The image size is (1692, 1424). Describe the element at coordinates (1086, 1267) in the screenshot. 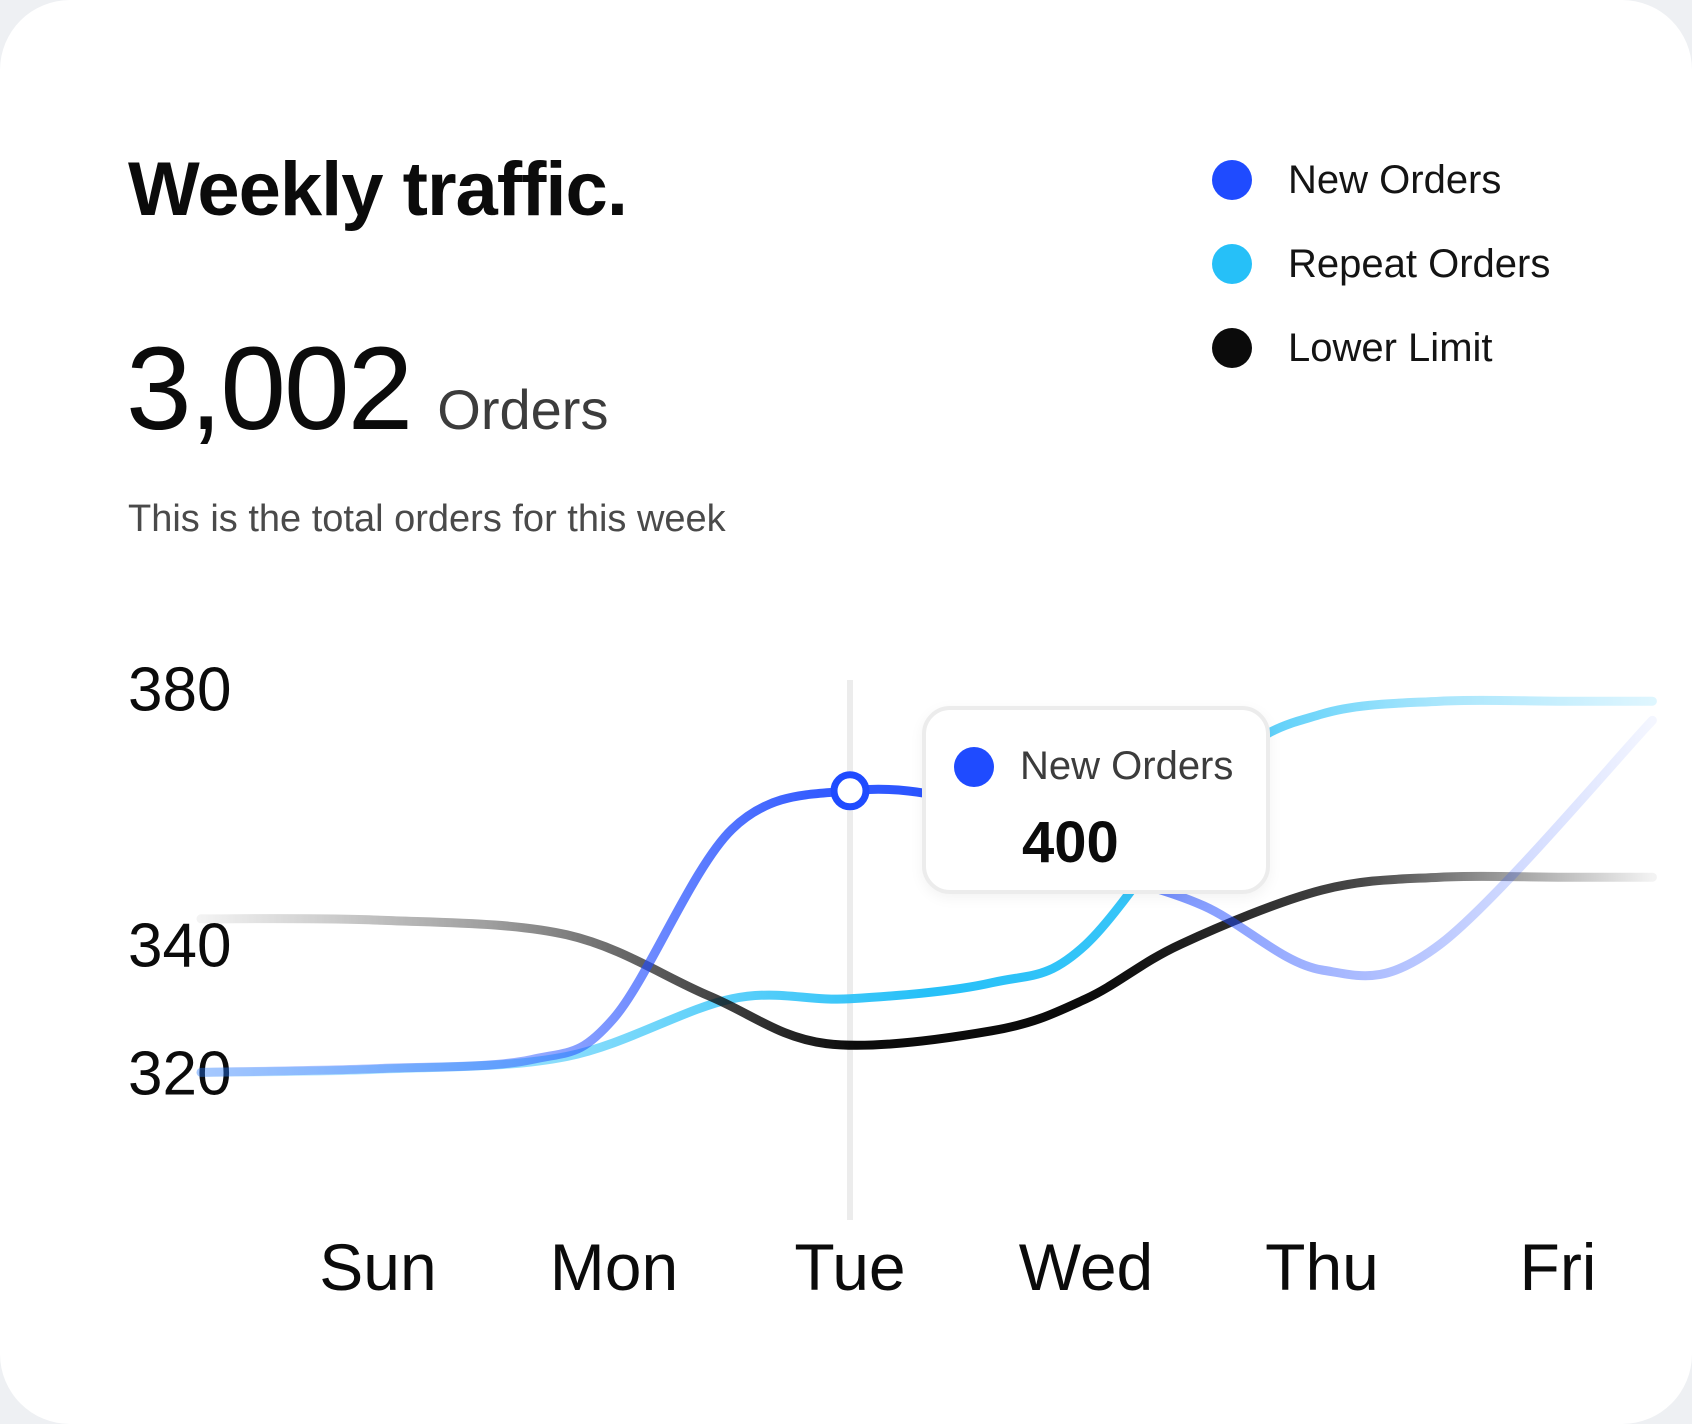

I see `x-tick-label-wed: Wed` at that location.